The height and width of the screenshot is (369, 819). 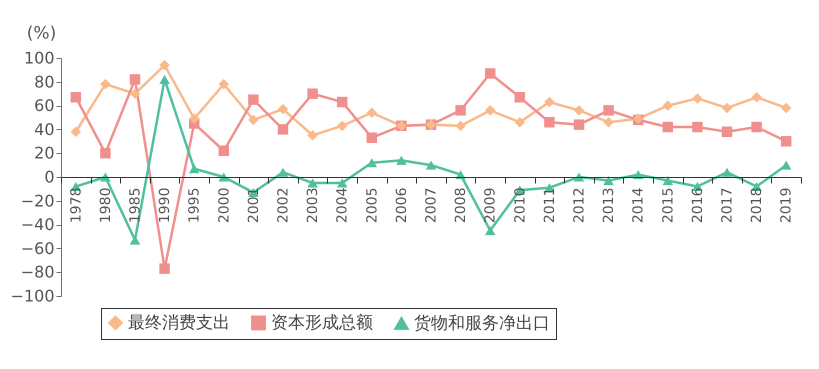 What do you see at coordinates (580, 206) in the screenshot?
I see `x-tick-label: 2012` at bounding box center [580, 206].